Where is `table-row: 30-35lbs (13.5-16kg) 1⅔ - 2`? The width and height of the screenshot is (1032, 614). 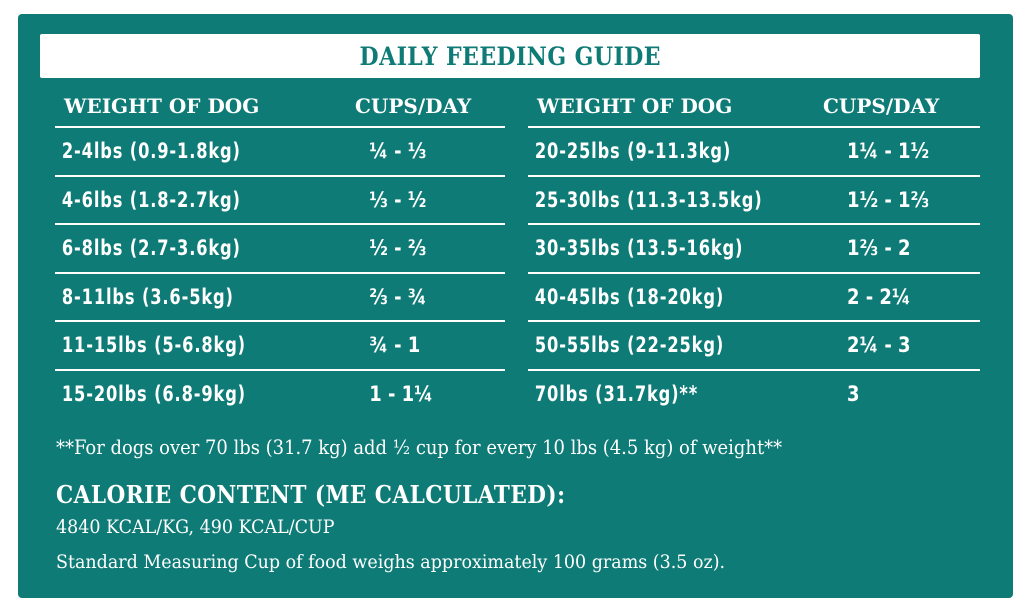 table-row: 30-35lbs (13.5-16kg) 1⅔ - 2 is located at coordinates (754, 247).